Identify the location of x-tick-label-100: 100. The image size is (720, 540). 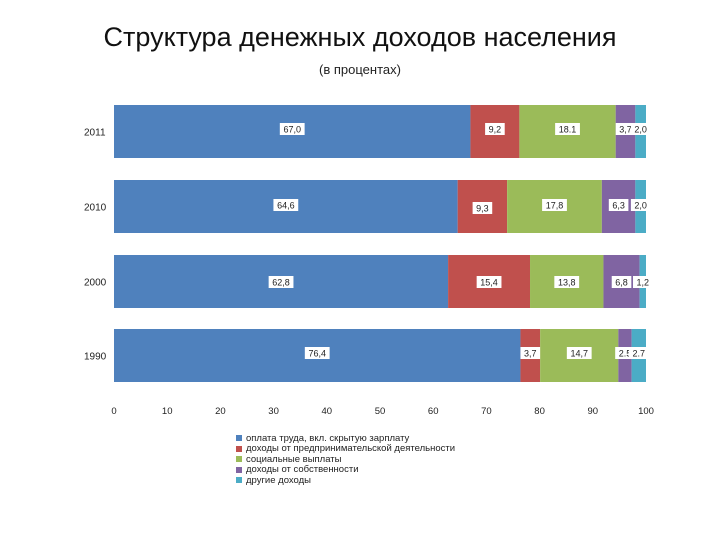
(646, 411).